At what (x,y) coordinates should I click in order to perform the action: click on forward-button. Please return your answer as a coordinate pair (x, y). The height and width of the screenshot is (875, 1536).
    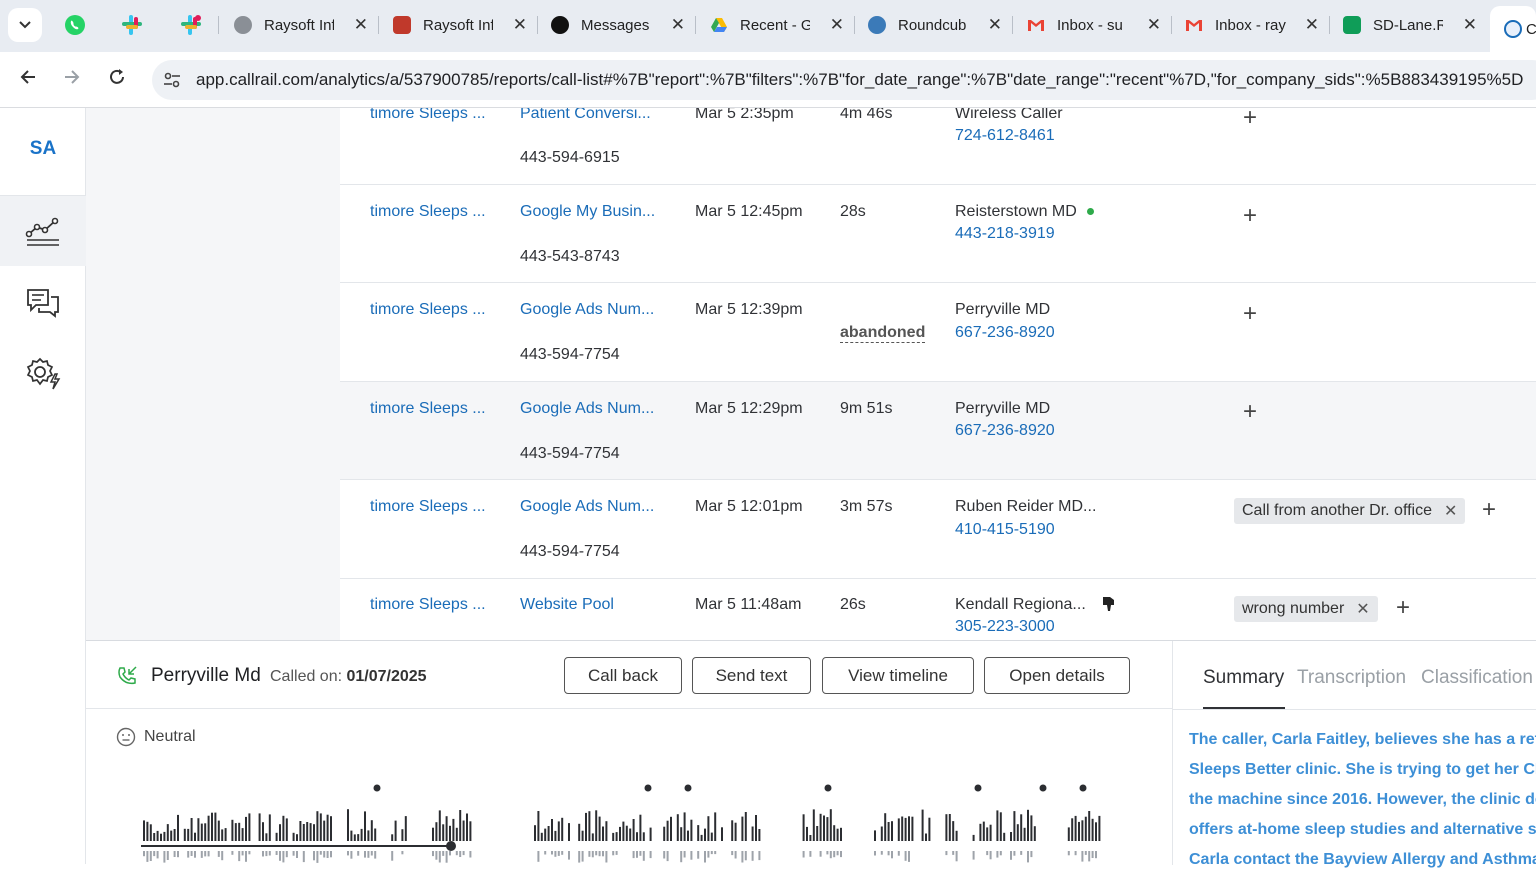
    Looking at the image, I should click on (72, 80).